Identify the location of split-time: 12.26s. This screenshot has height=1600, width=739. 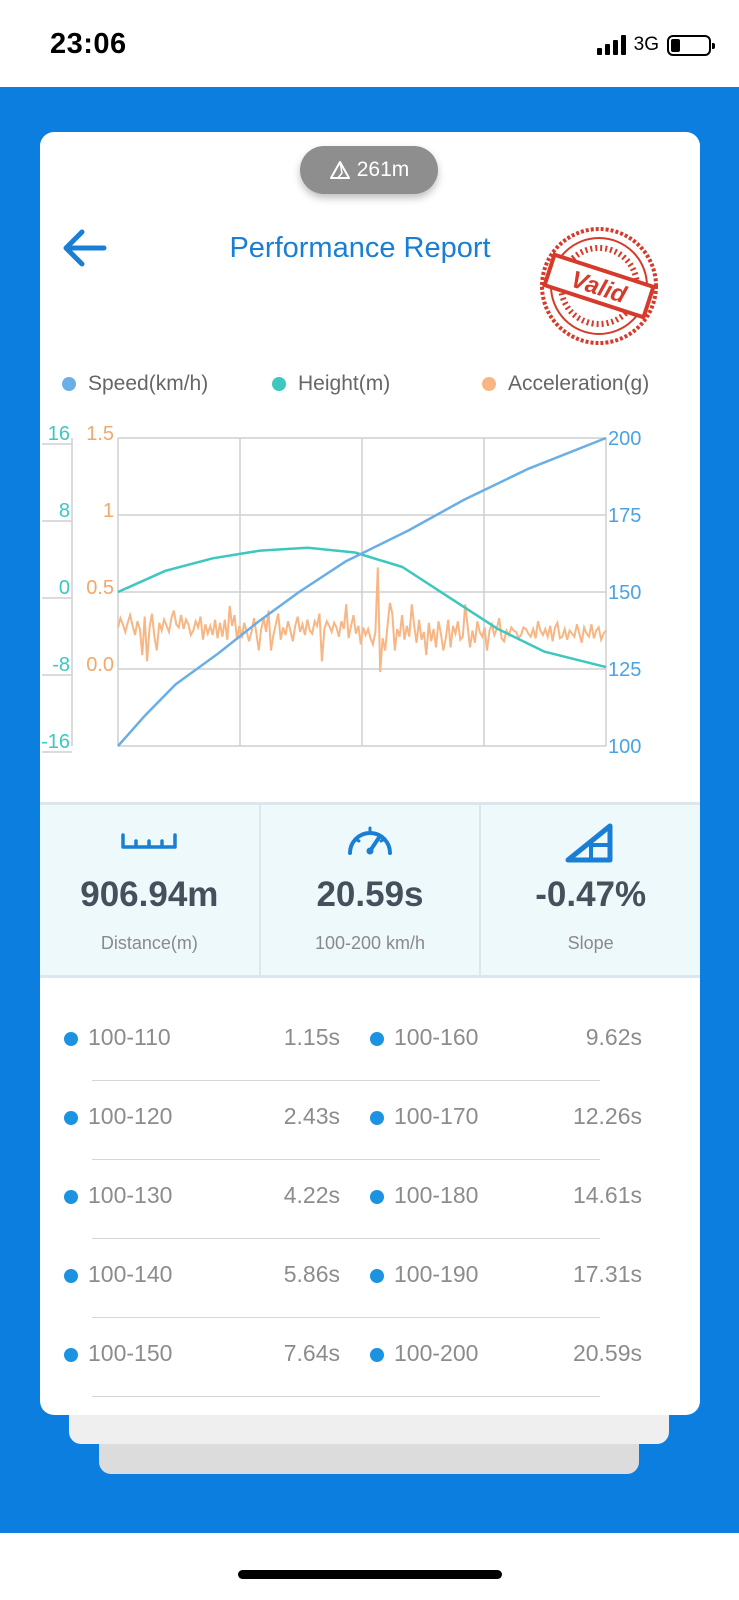
(607, 1116).